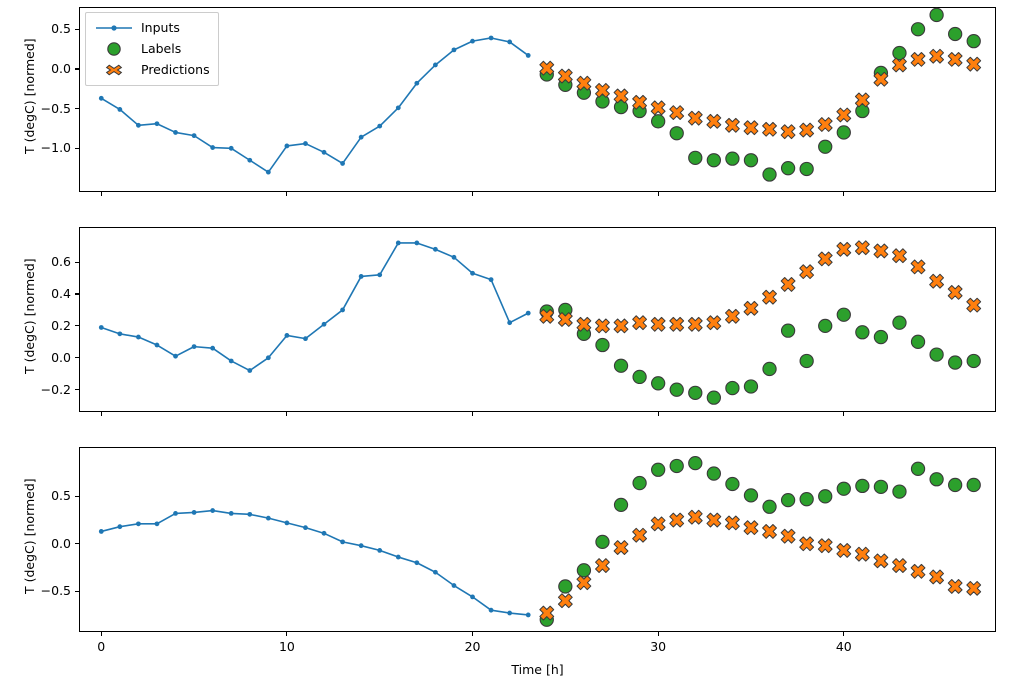 This screenshot has height=679, width=1012. Describe the element at coordinates (61, 68) in the screenshot. I see `panel-1-ytick-label: 0.0` at that location.